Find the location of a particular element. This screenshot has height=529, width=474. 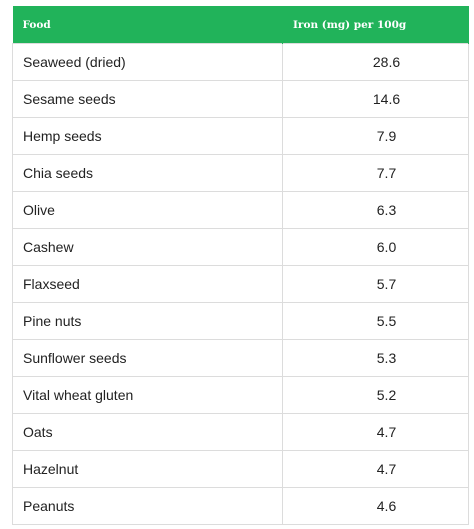

table-row: Hazelnut 4.7 is located at coordinates (240, 469).